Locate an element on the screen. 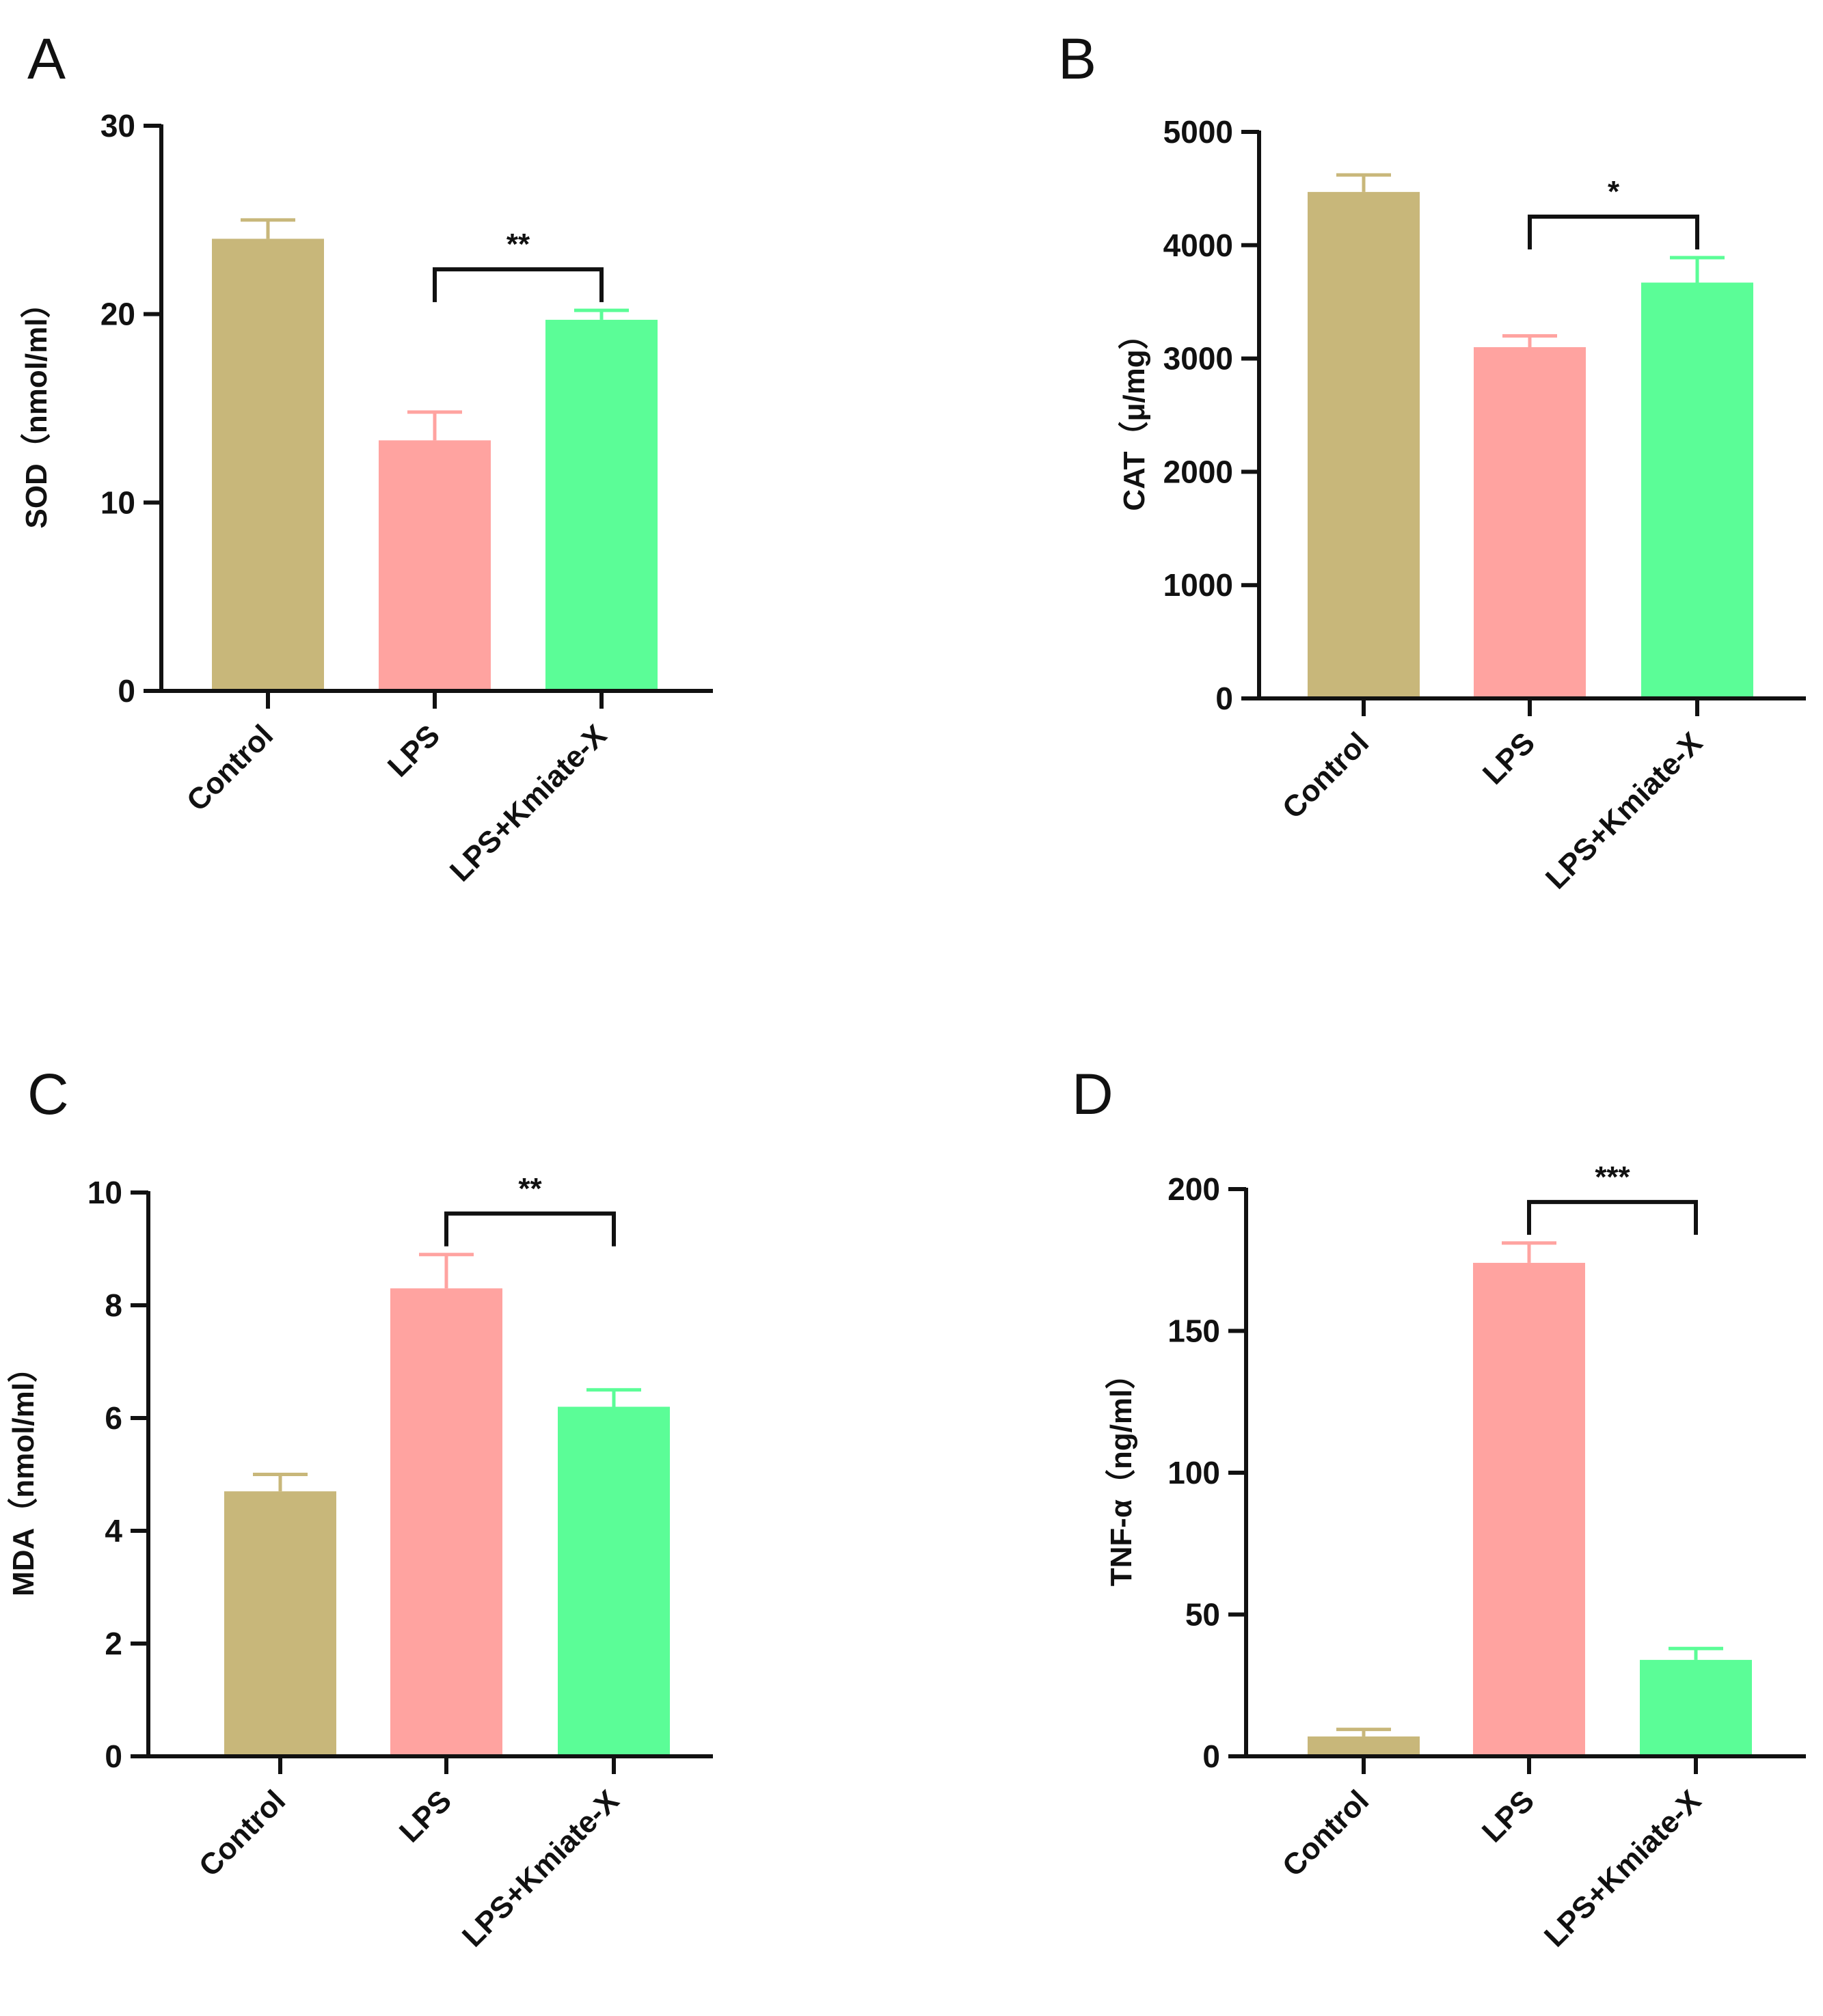 This screenshot has height=2016, width=1823. y-axis-title: CAT（μ/mg） is located at coordinates (1134, 414).